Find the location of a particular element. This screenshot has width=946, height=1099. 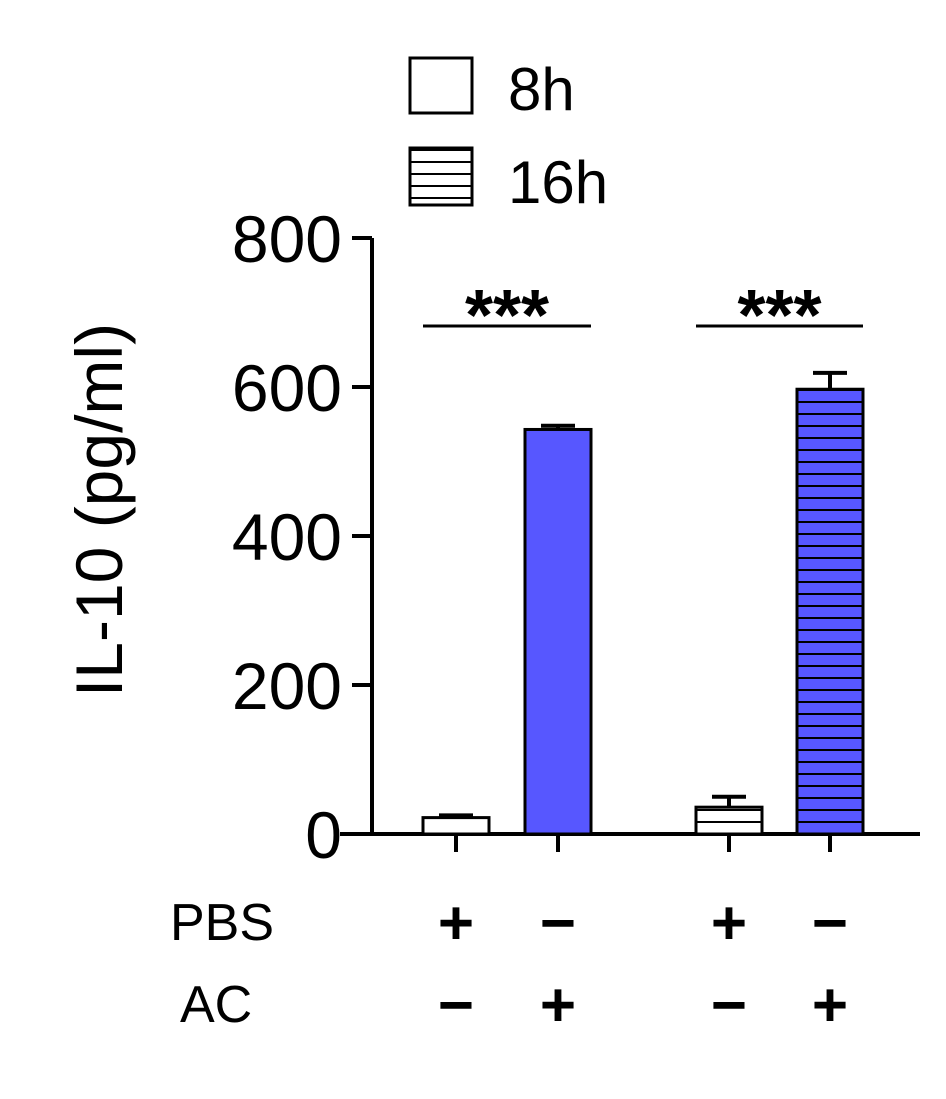

row-ac-sign-1: + is located at coordinates (558, 1005).